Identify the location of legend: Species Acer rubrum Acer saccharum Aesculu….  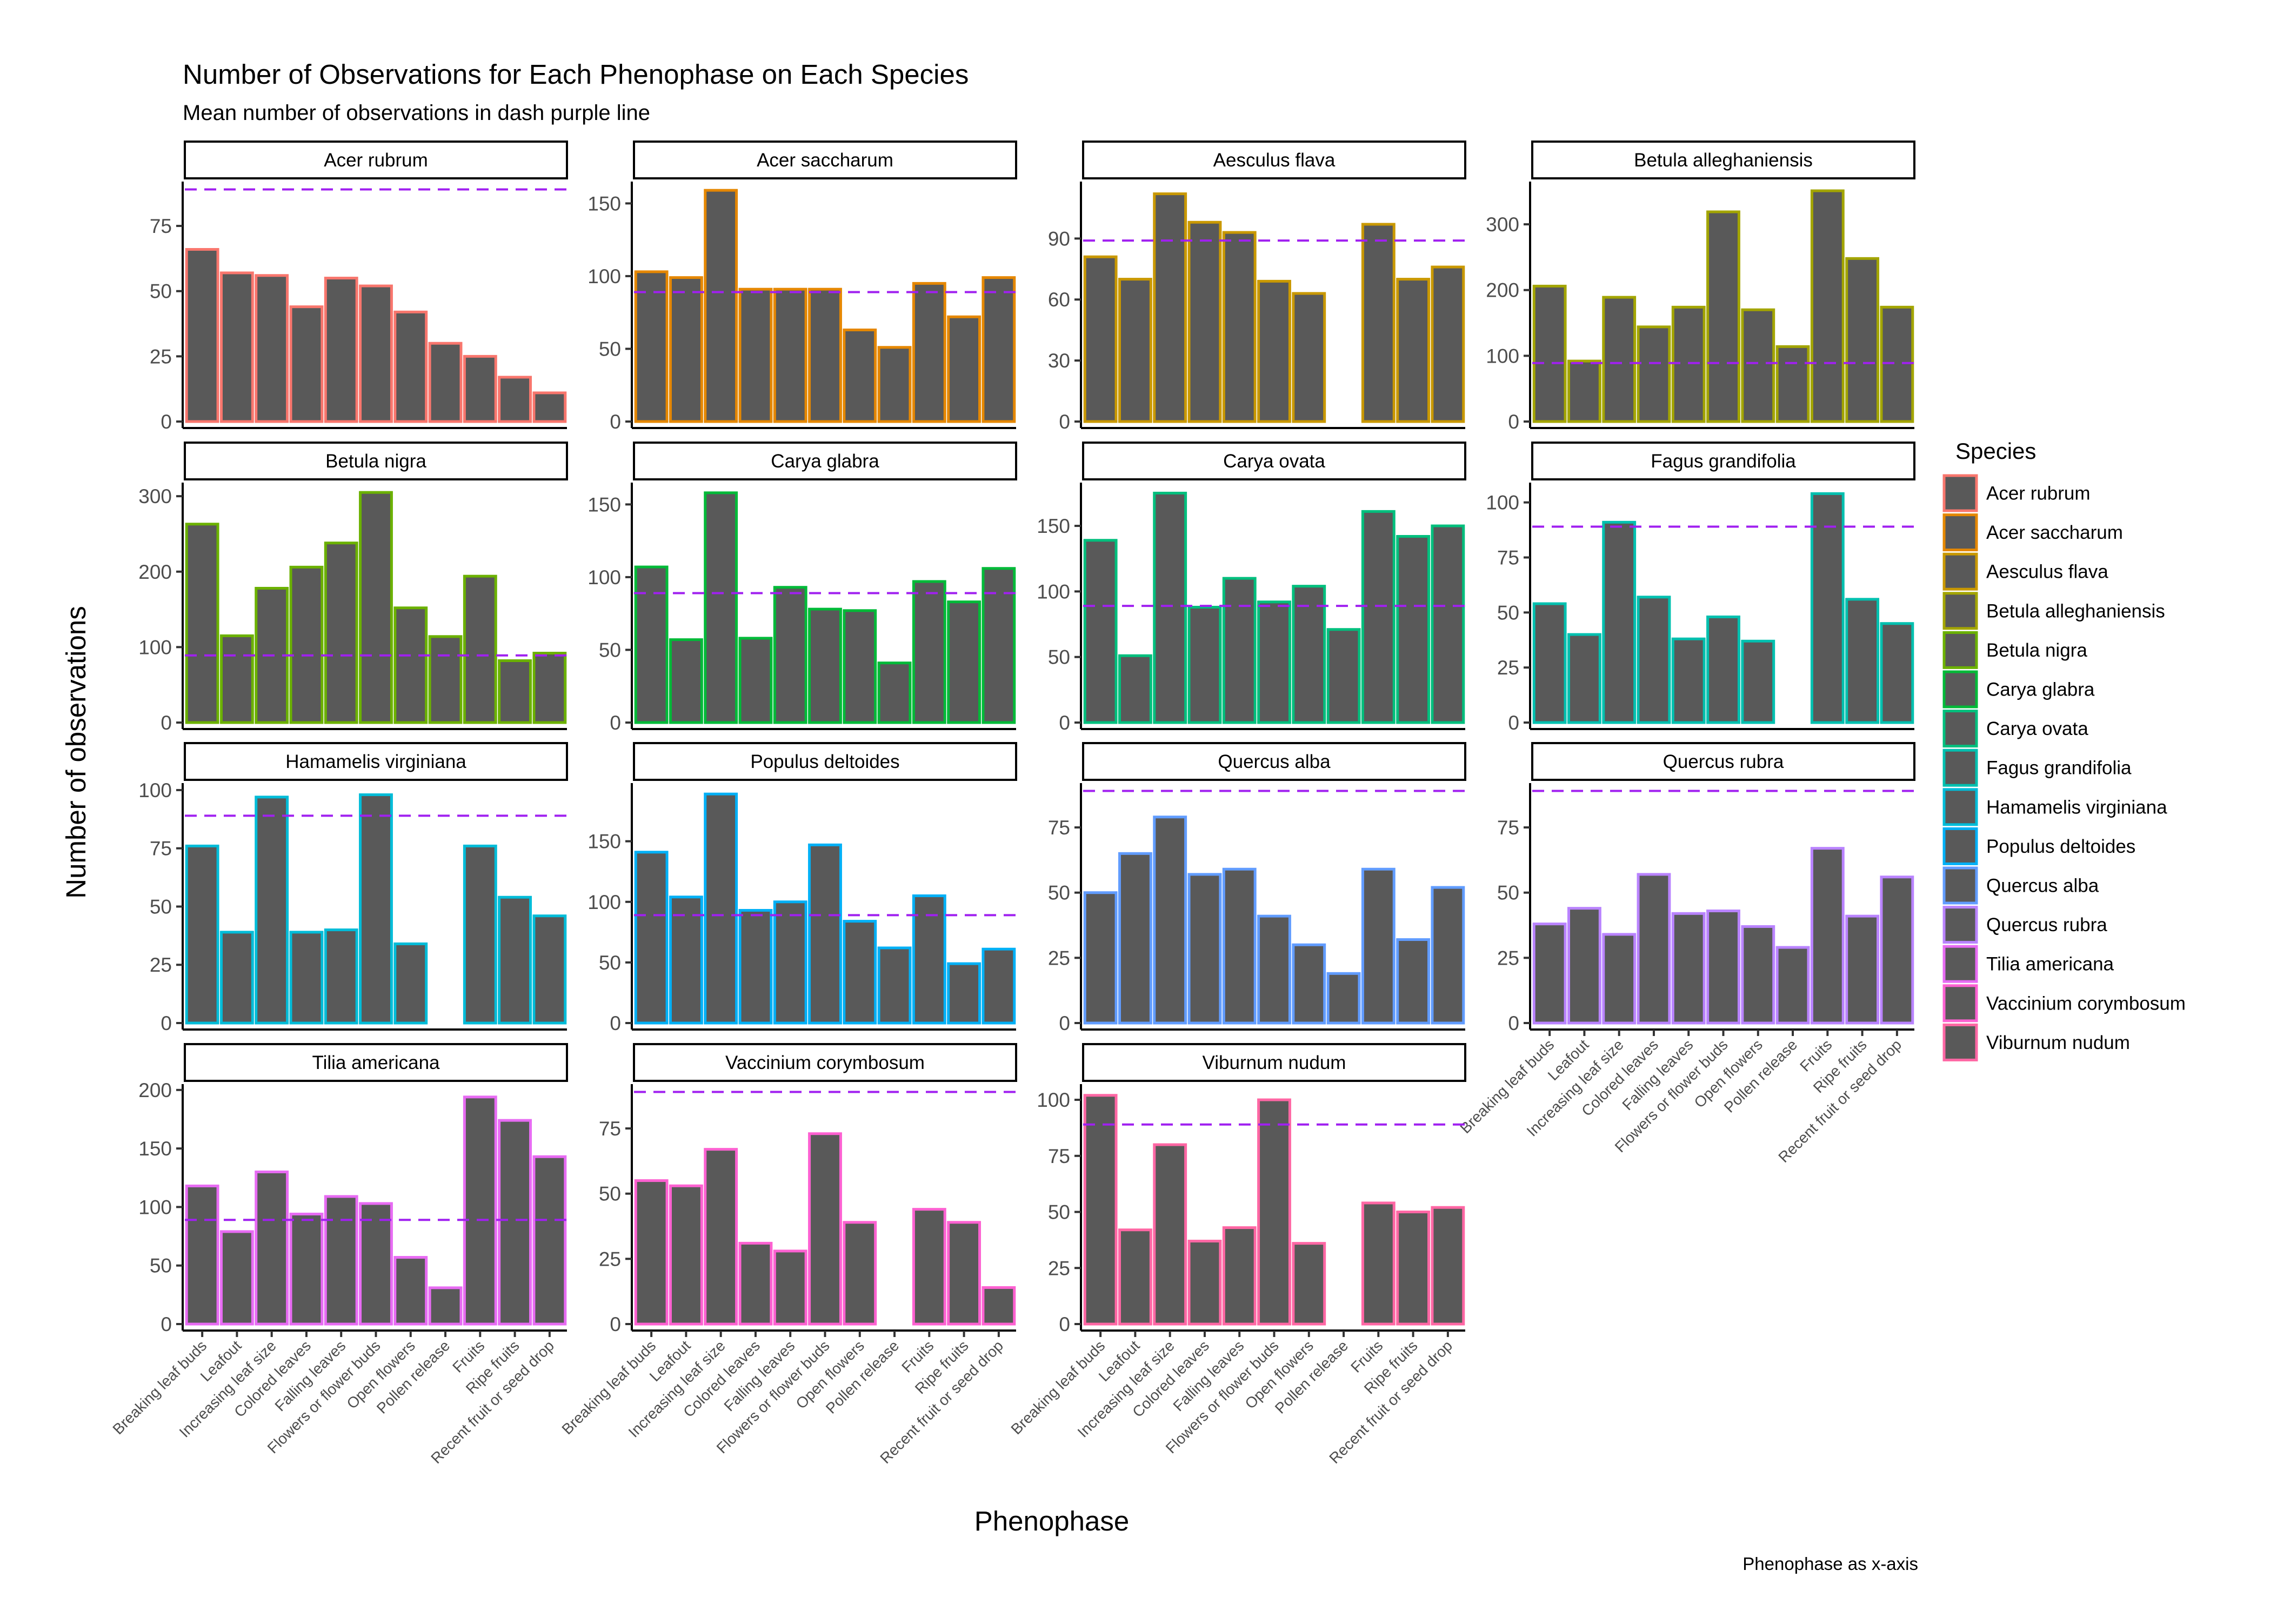
(2064, 749).